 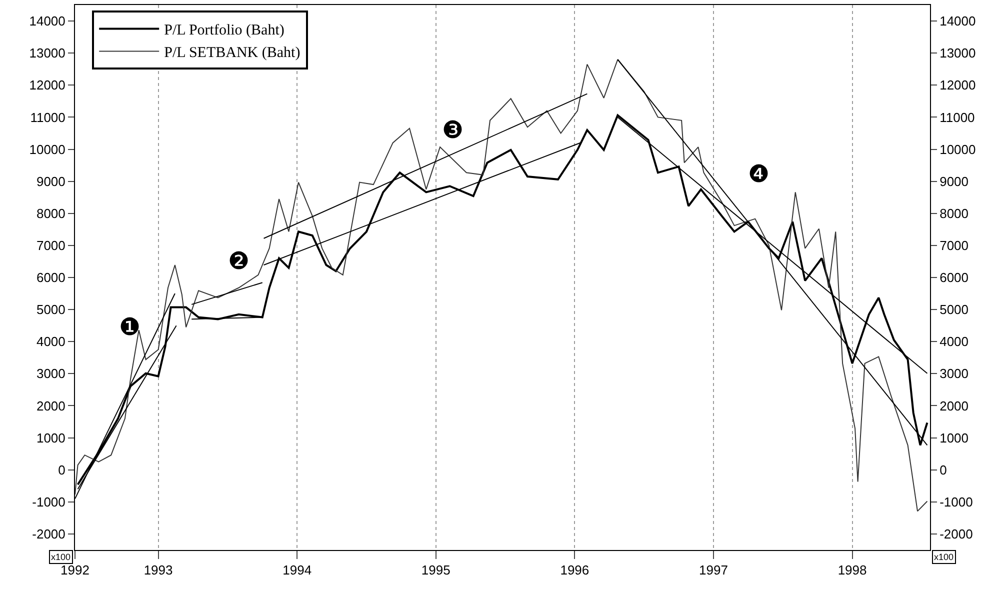 What do you see at coordinates (954, 310) in the screenshot?
I see `y2-tick-label: 5000` at bounding box center [954, 310].